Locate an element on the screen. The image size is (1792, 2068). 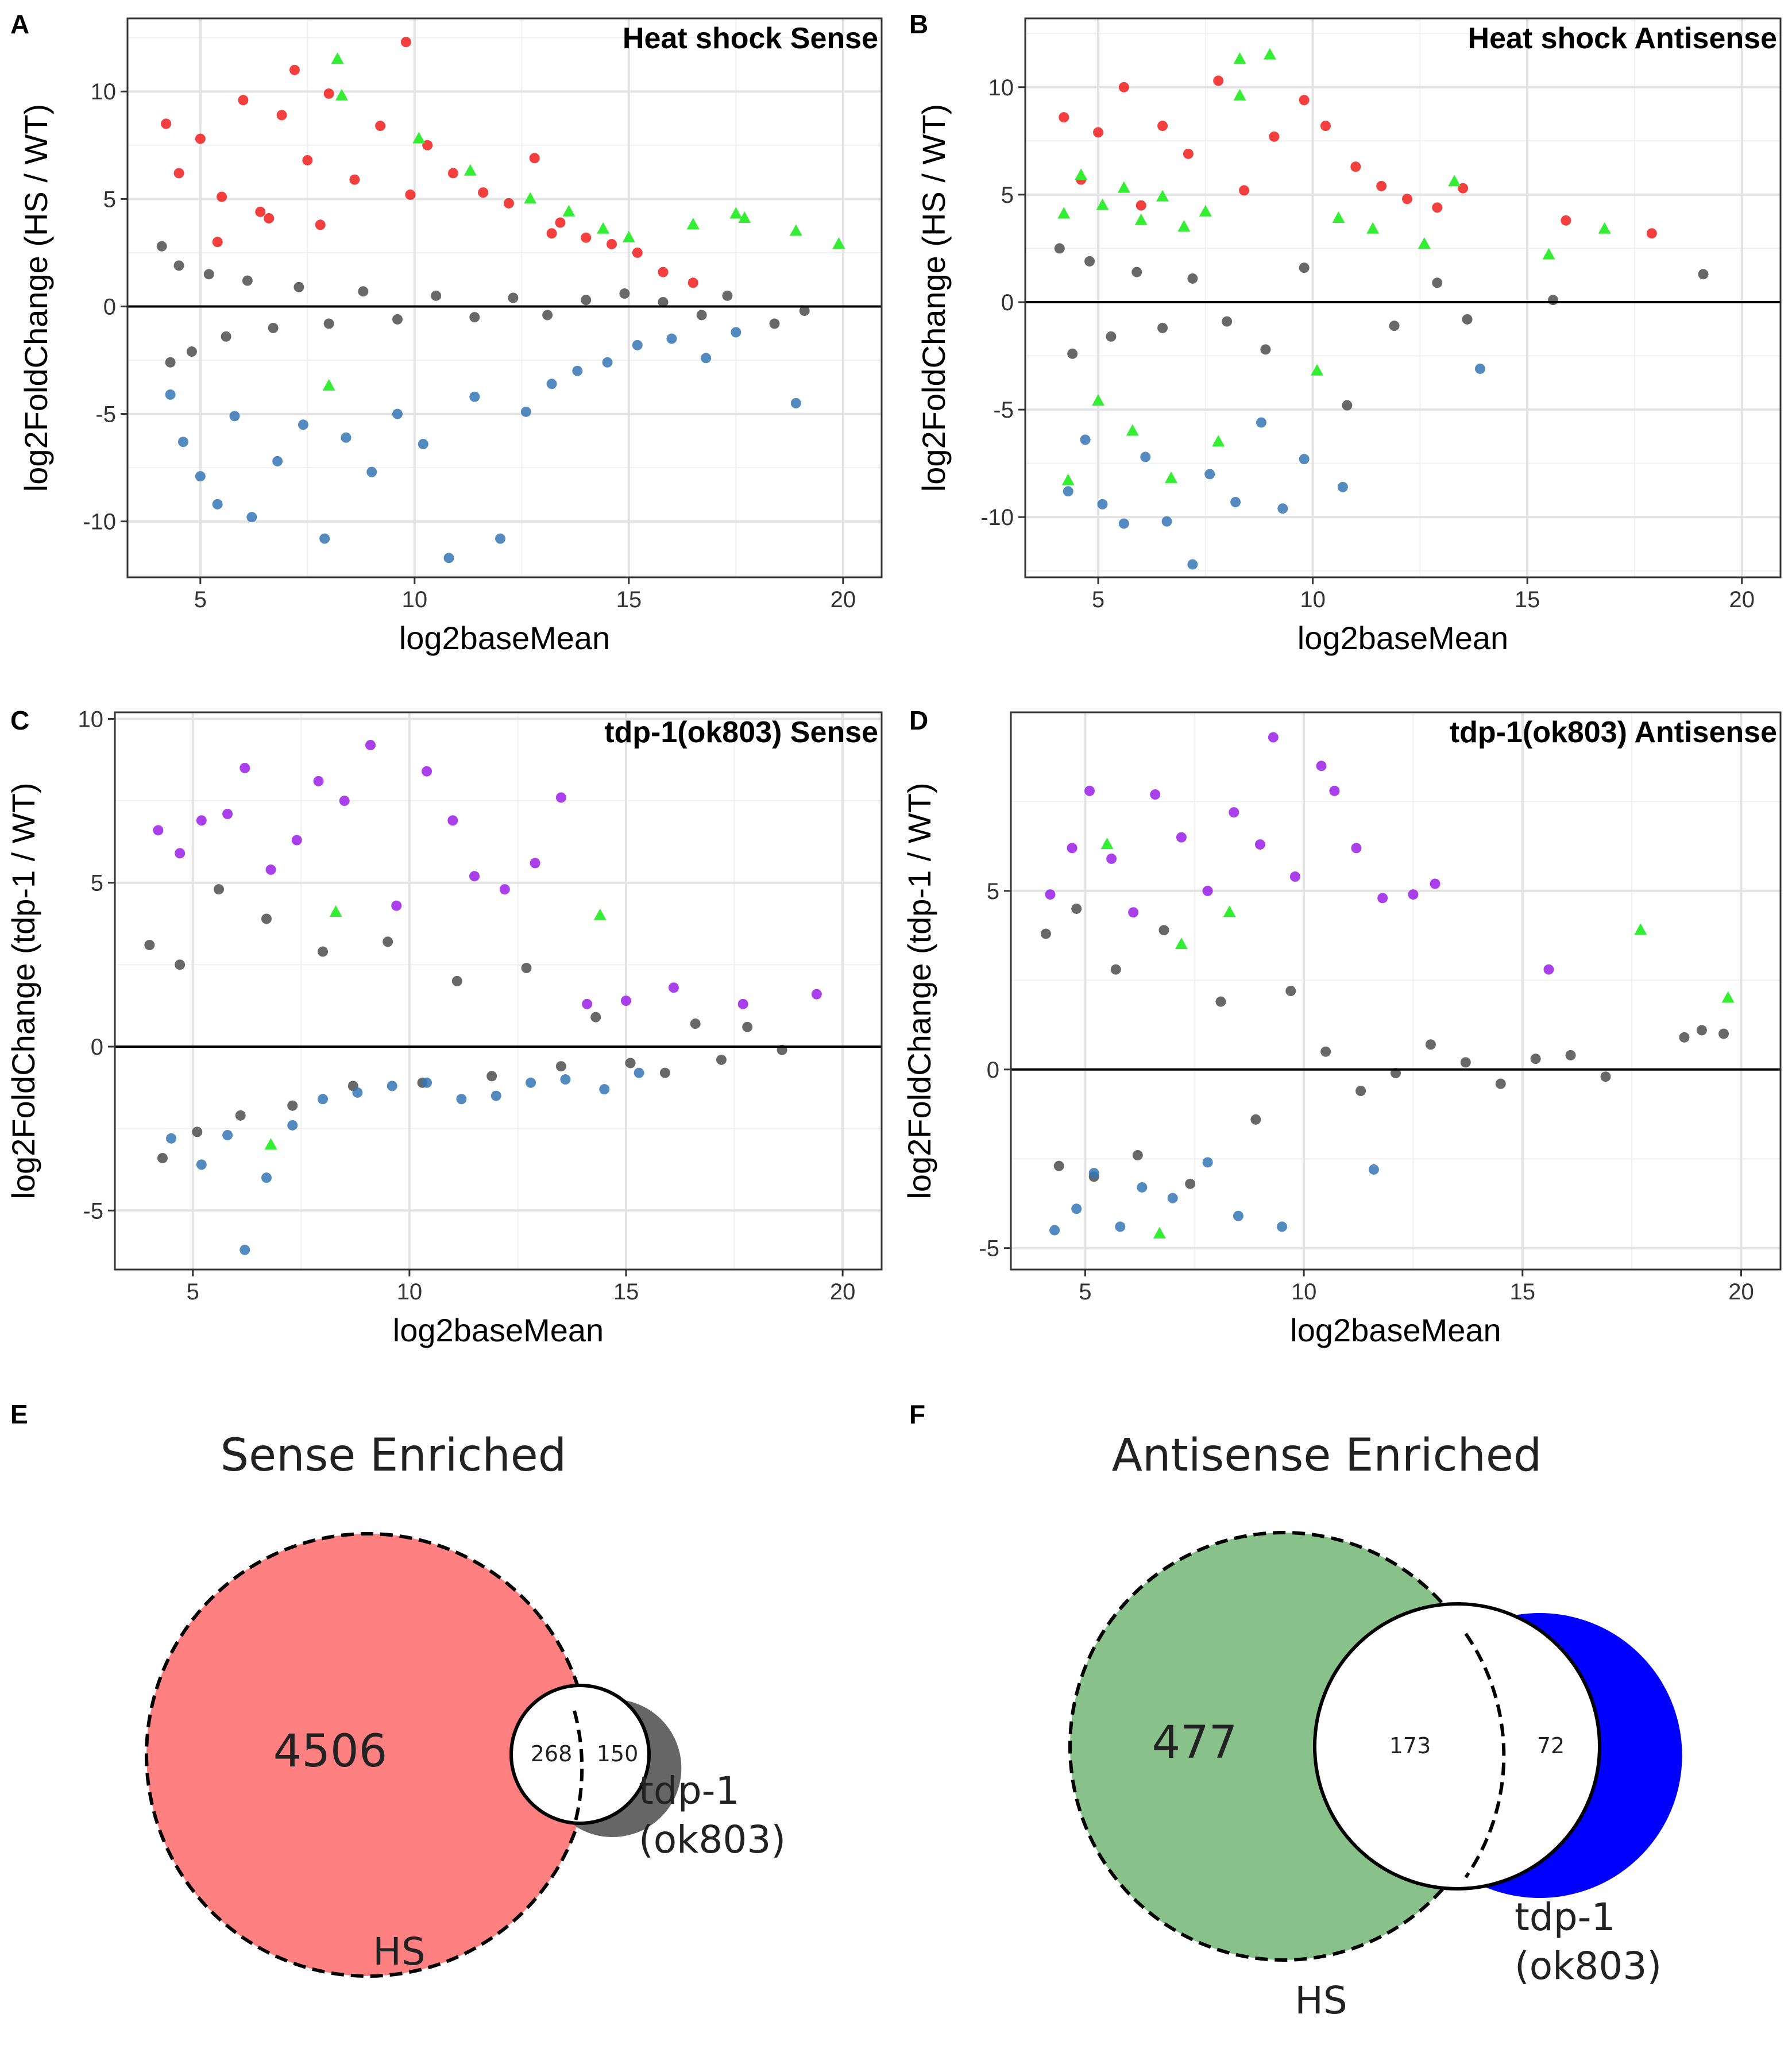
y-tick-label: 0 is located at coordinates (109, 306).